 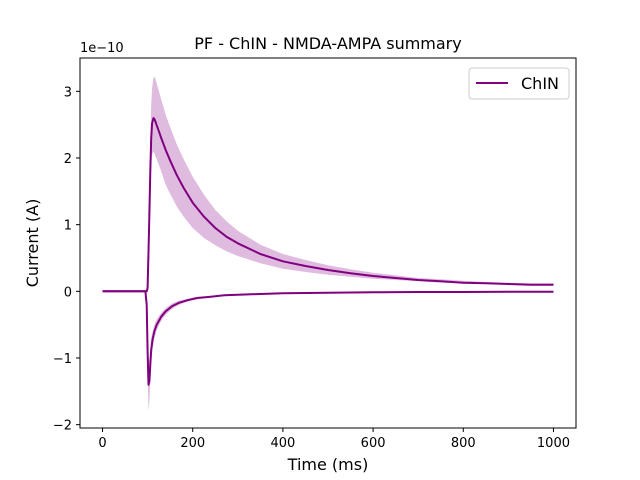 I want to click on x-tick-label: 1000, so click(x=553, y=443).